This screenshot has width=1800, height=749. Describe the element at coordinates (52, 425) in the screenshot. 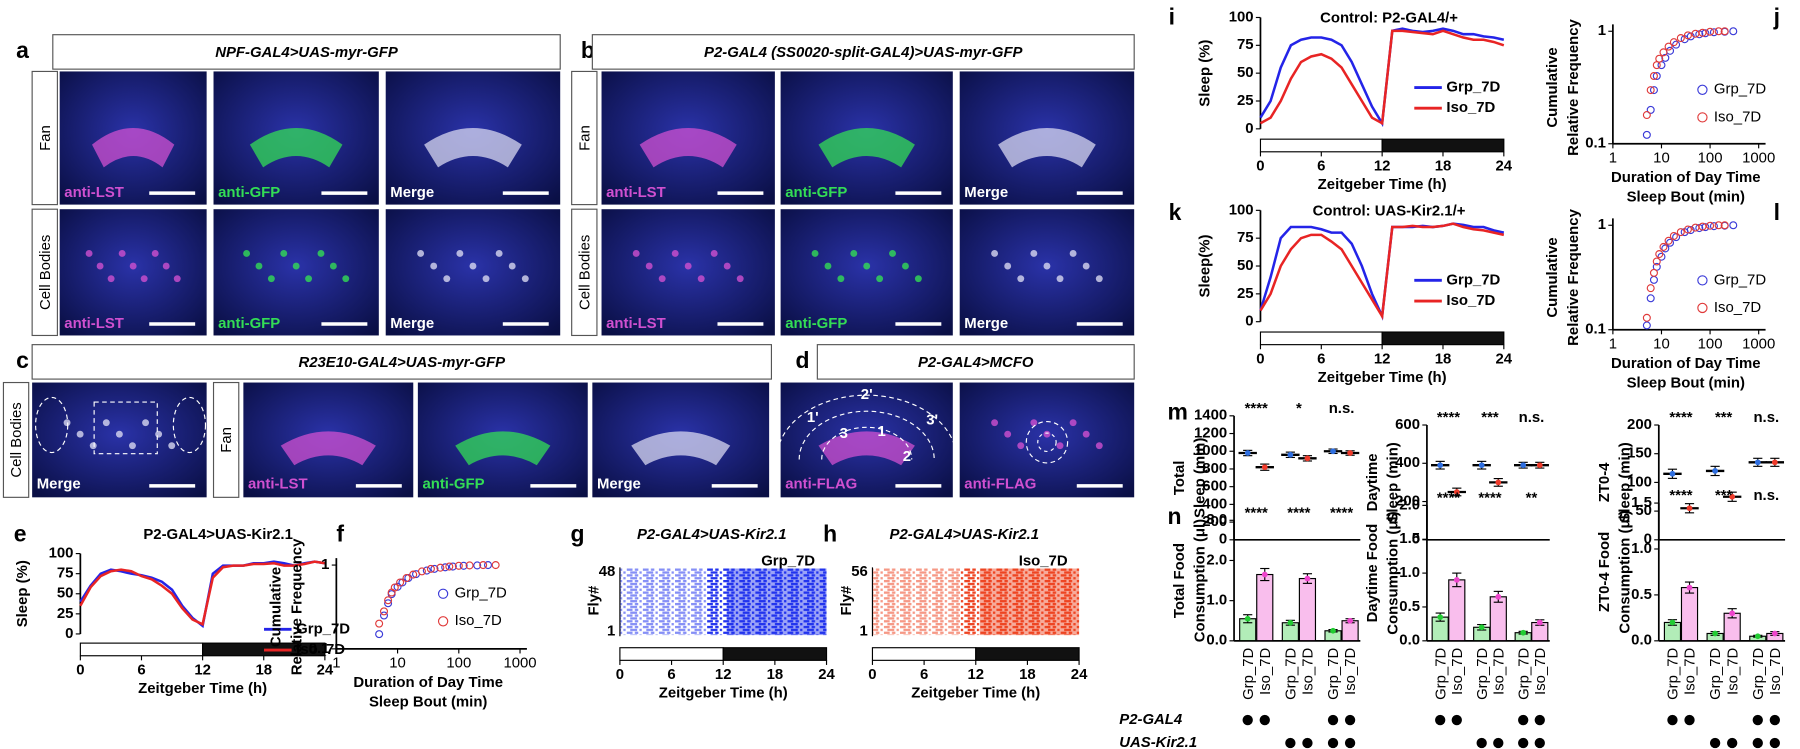

I see `roi` at that location.